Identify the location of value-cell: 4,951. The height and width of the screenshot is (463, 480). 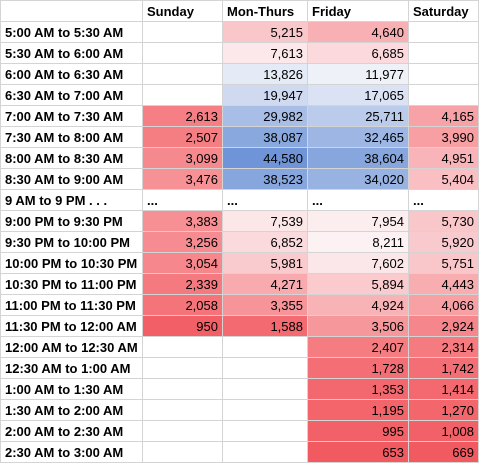
(443, 158).